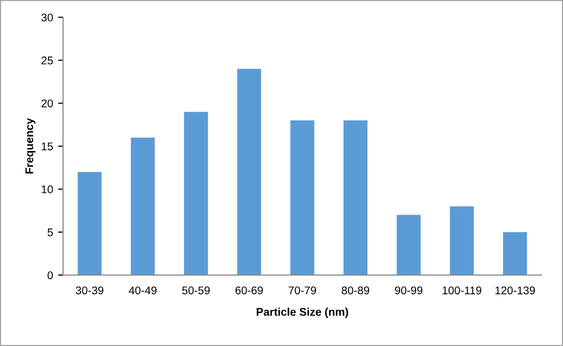  Describe the element at coordinates (30, 146) in the screenshot. I see `y-axis-title: Frequency` at that location.